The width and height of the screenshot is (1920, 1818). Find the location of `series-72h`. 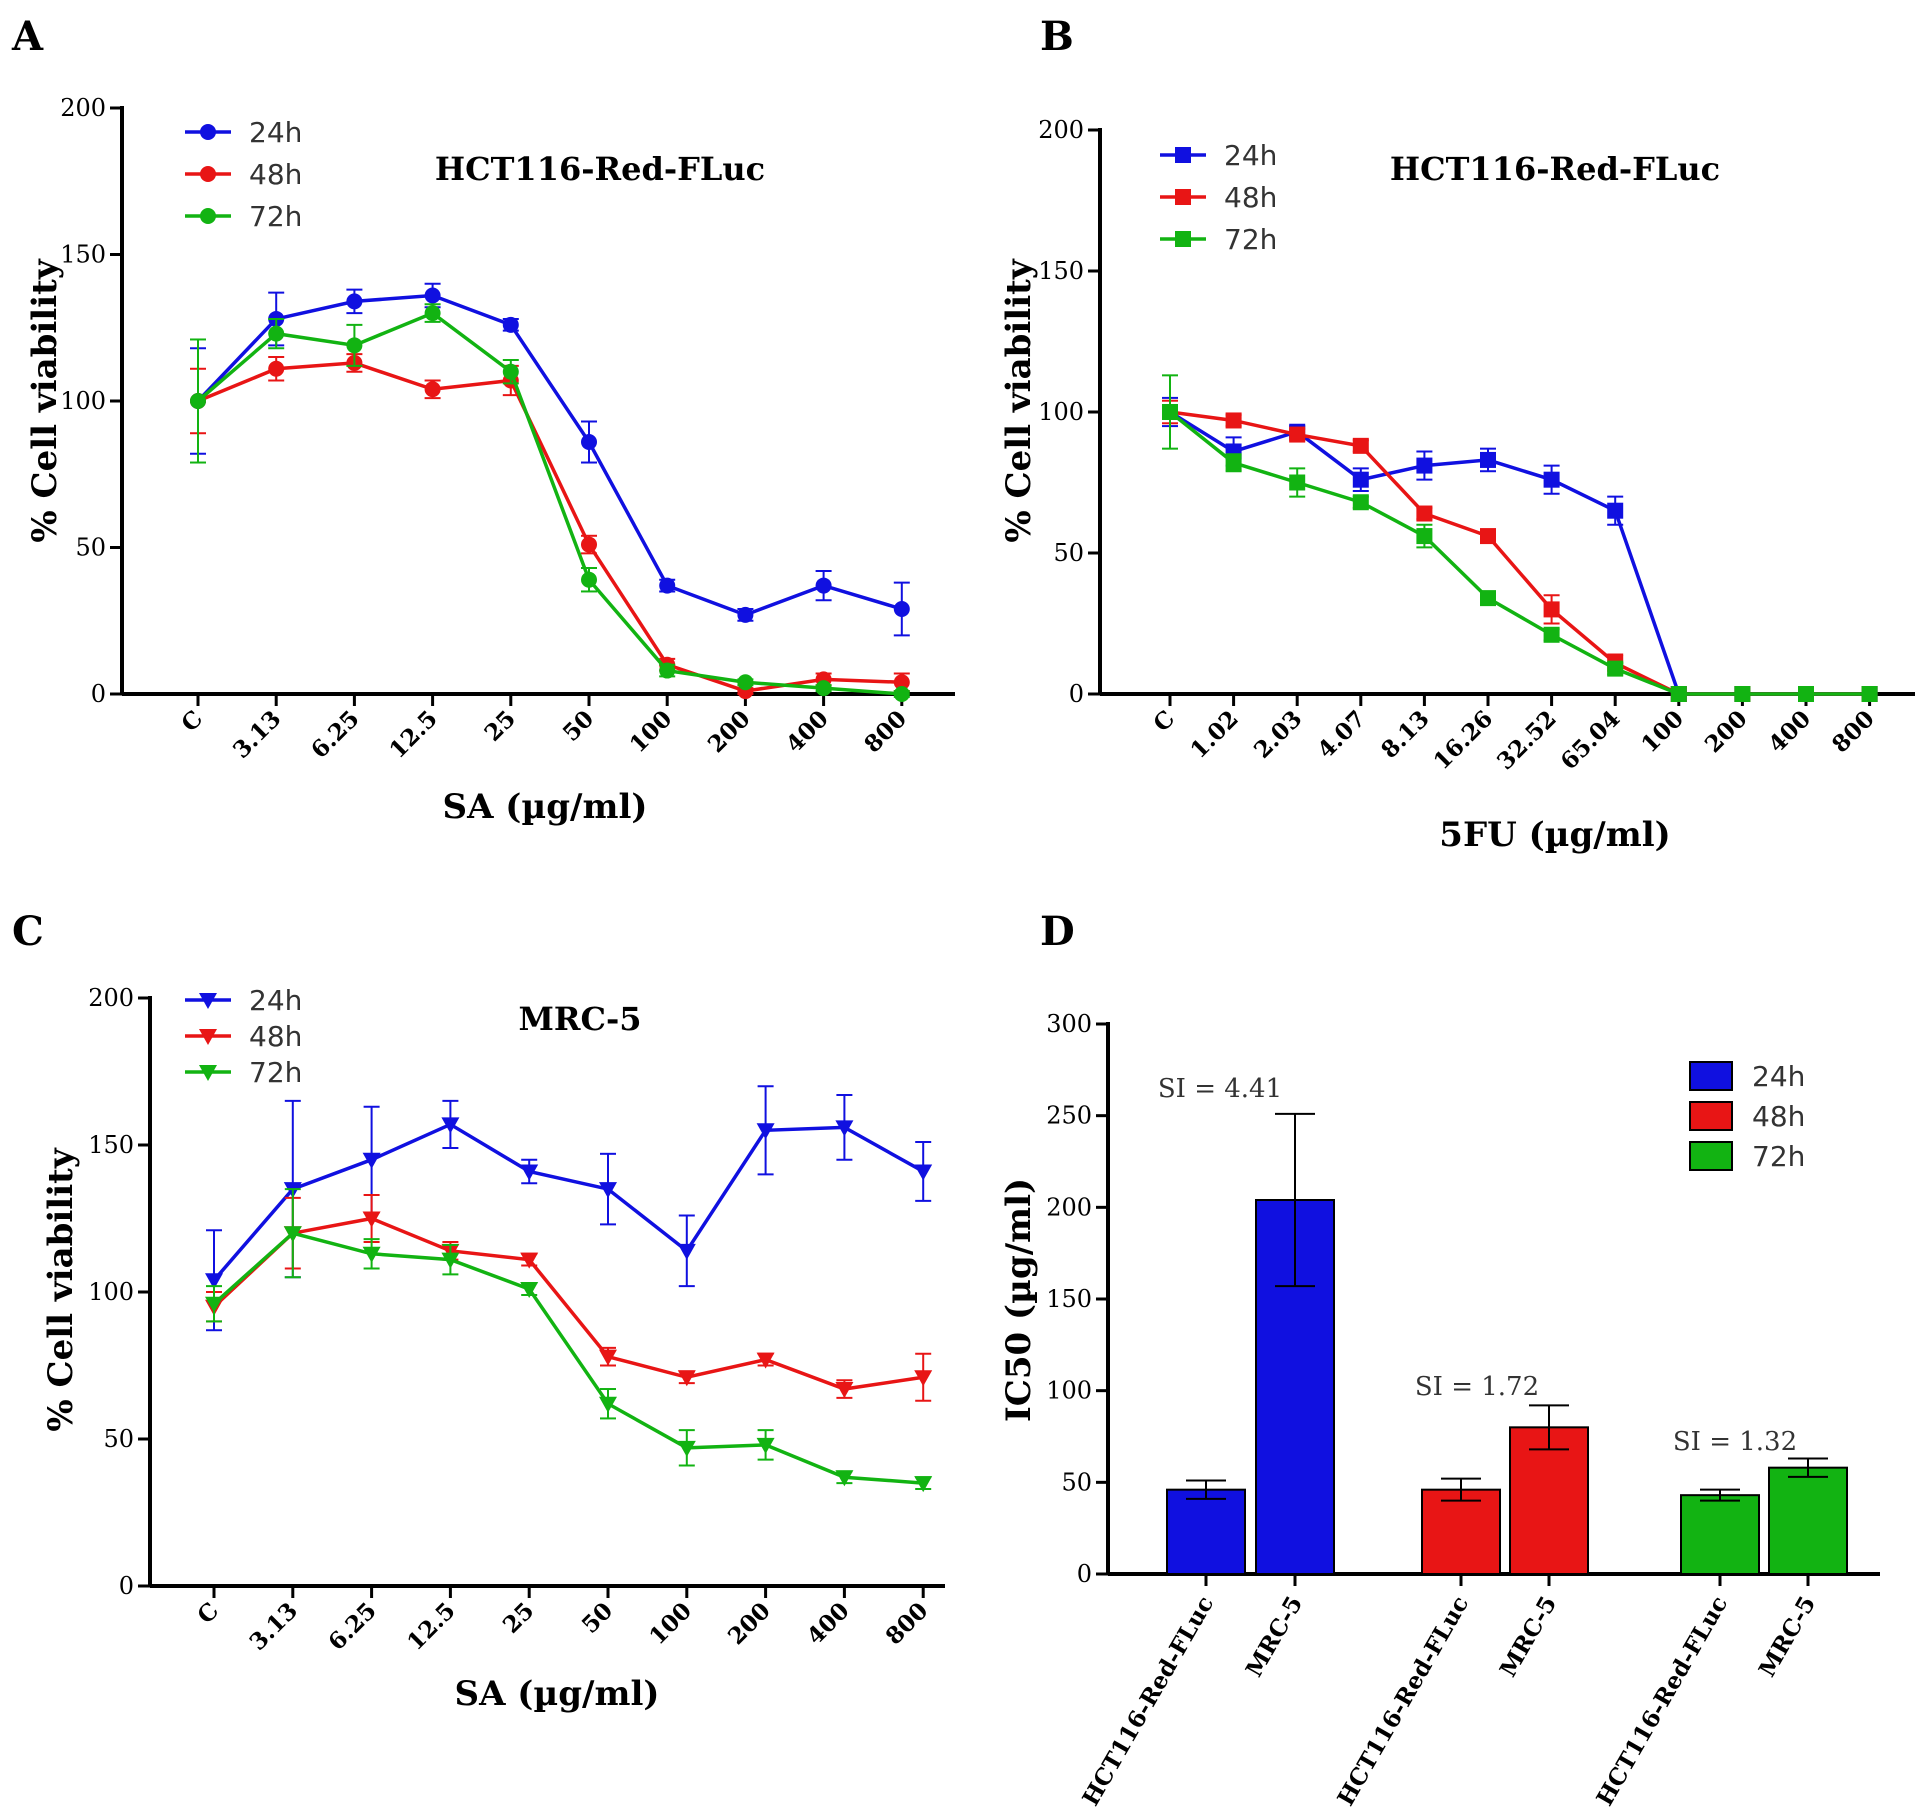

series-72h is located at coordinates (569, 1340).